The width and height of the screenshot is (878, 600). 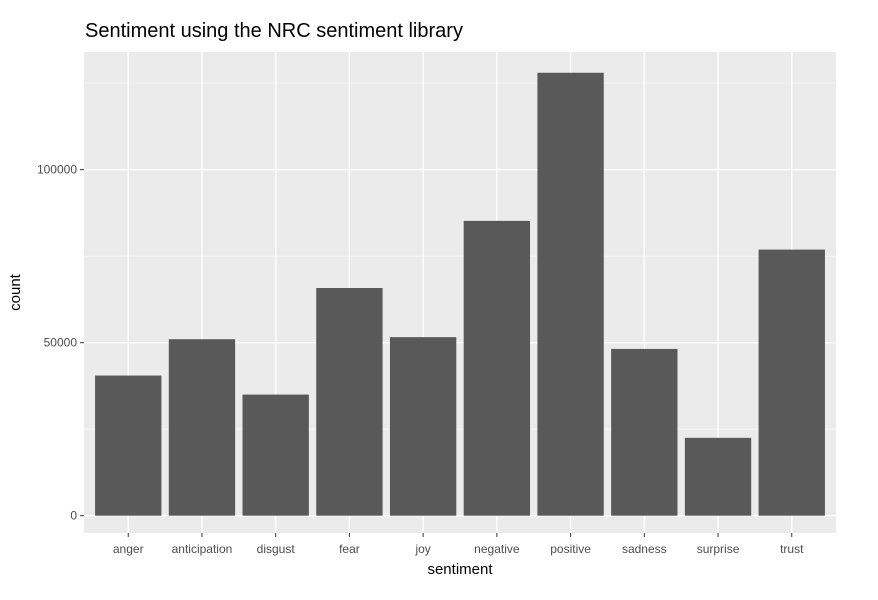 I want to click on x-tick-label: trust, so click(x=792, y=549).